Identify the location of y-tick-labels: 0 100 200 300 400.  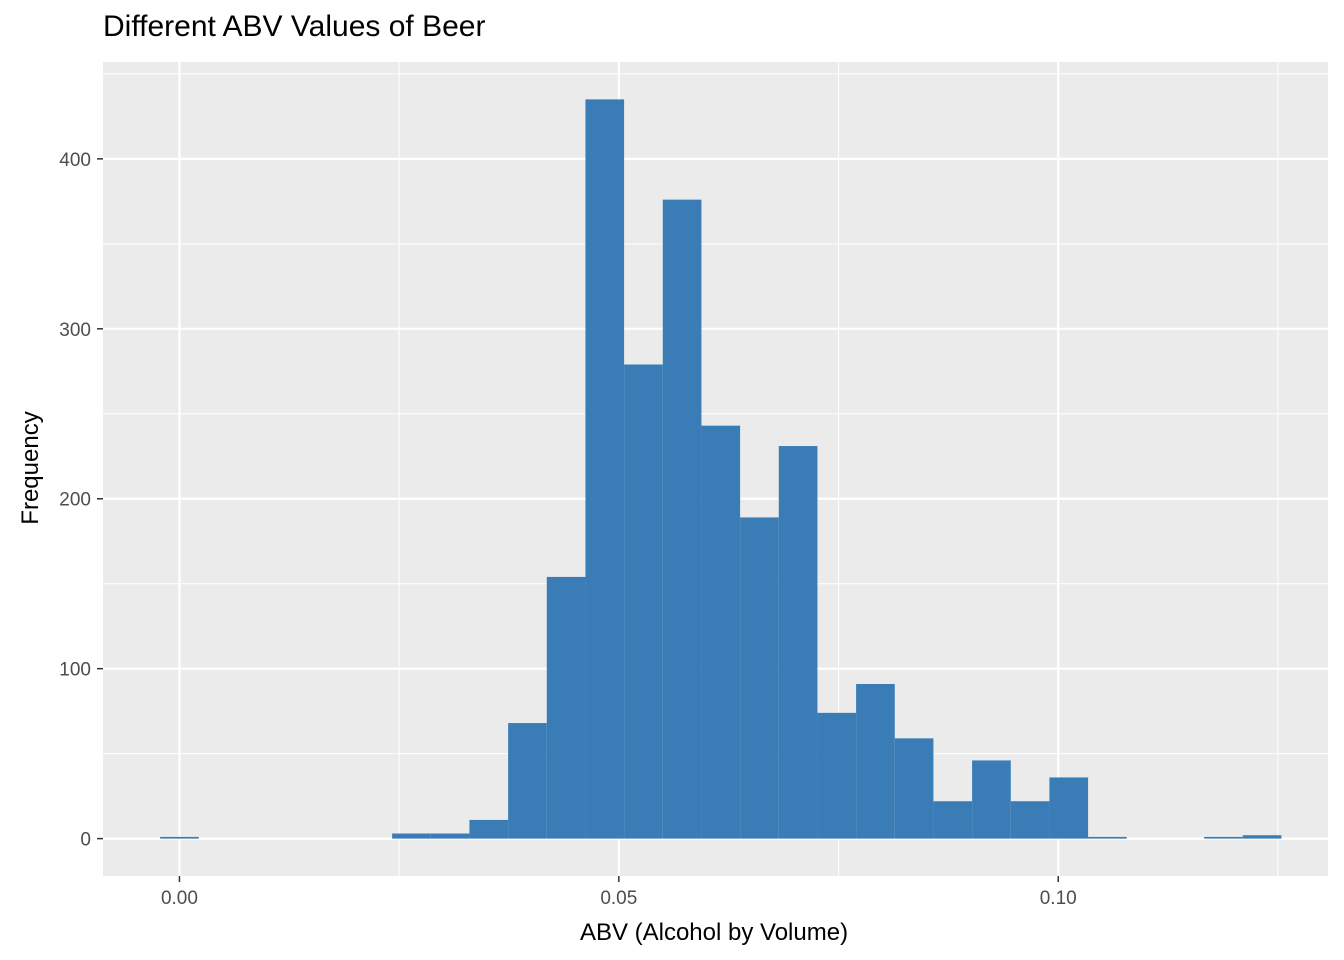
(75, 500).